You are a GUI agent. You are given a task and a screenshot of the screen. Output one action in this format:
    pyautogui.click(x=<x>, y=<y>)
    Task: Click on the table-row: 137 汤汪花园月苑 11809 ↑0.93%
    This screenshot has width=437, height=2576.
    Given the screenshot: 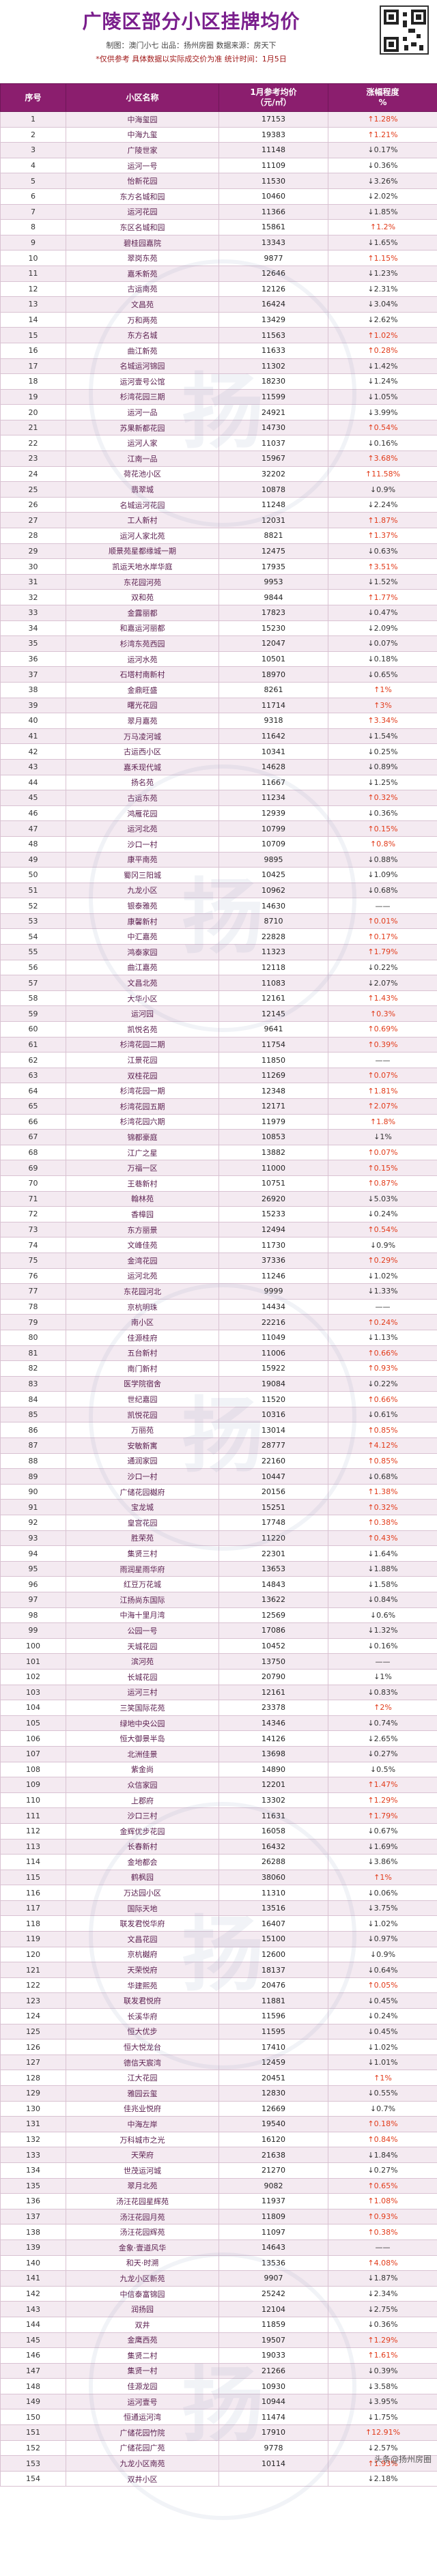 What is the action you would take?
    pyautogui.click(x=218, y=2216)
    